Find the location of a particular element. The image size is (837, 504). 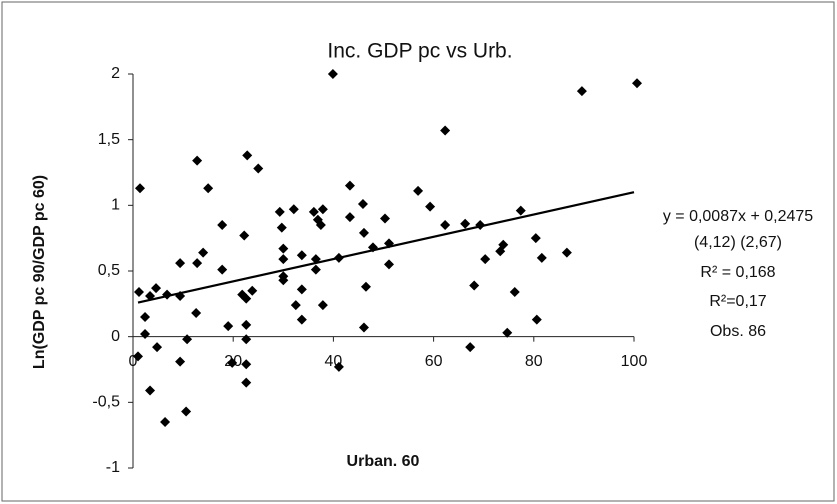

annotation: y = 0,0087x + 0,2475 is located at coordinates (738, 216).